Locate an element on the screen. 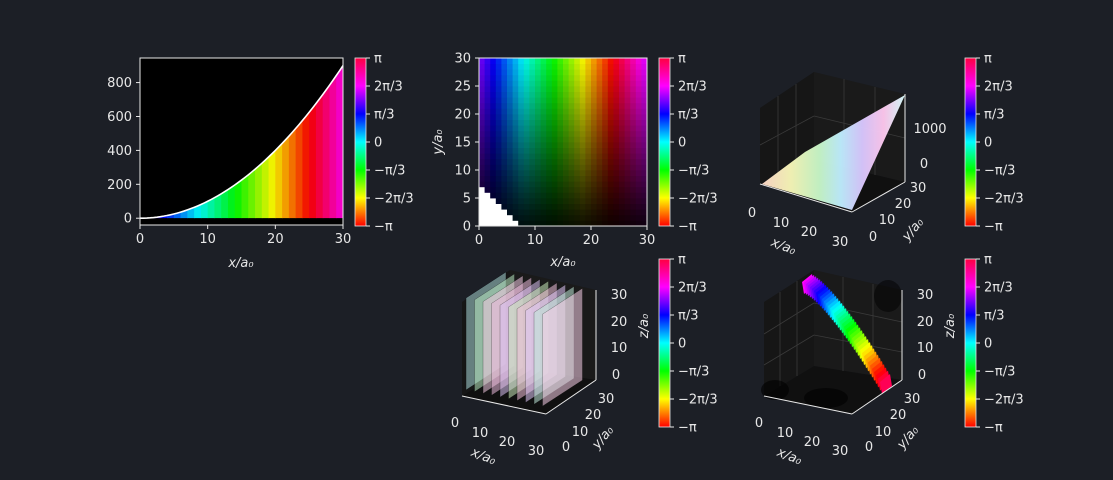 The height and width of the screenshot is (480, 1113). phase-band is located at coordinates (319, 142).